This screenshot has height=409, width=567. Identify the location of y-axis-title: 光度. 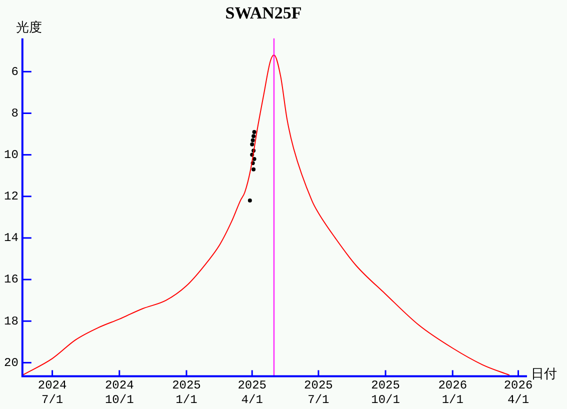
(29, 27).